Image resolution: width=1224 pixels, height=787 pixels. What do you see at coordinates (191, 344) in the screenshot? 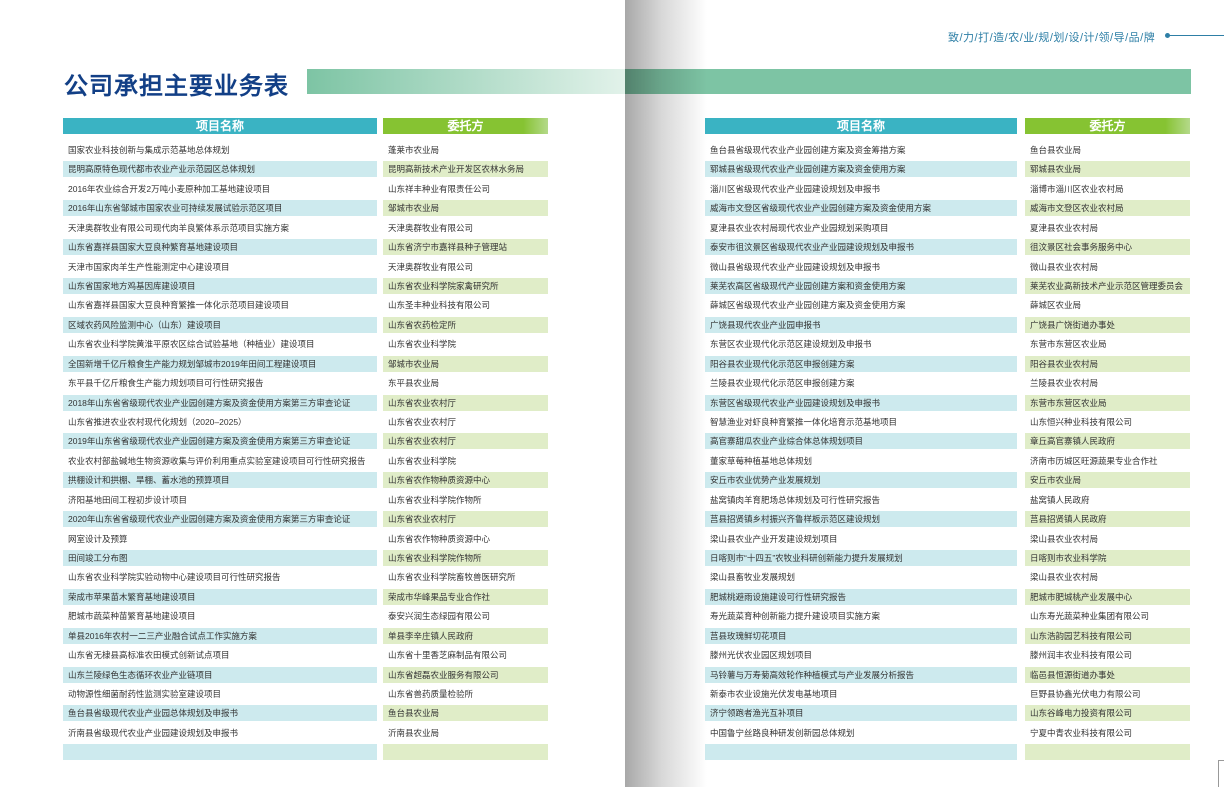
I see `project-name-cell: 山东省农业科学院黄淮平原农区综合试验基地（种植业）建设项目` at bounding box center [191, 344].